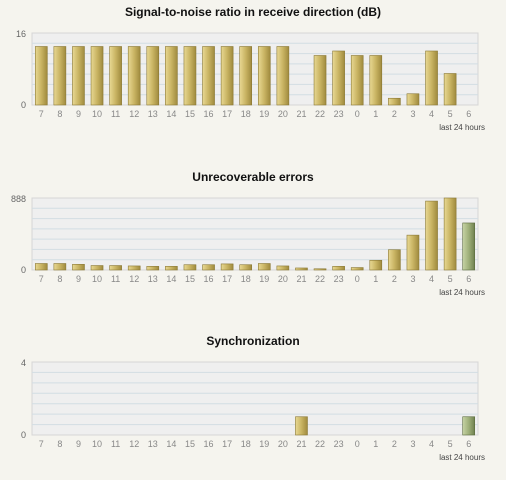  What do you see at coordinates (320, 114) in the screenshot?
I see `snr-xtick: 22` at bounding box center [320, 114].